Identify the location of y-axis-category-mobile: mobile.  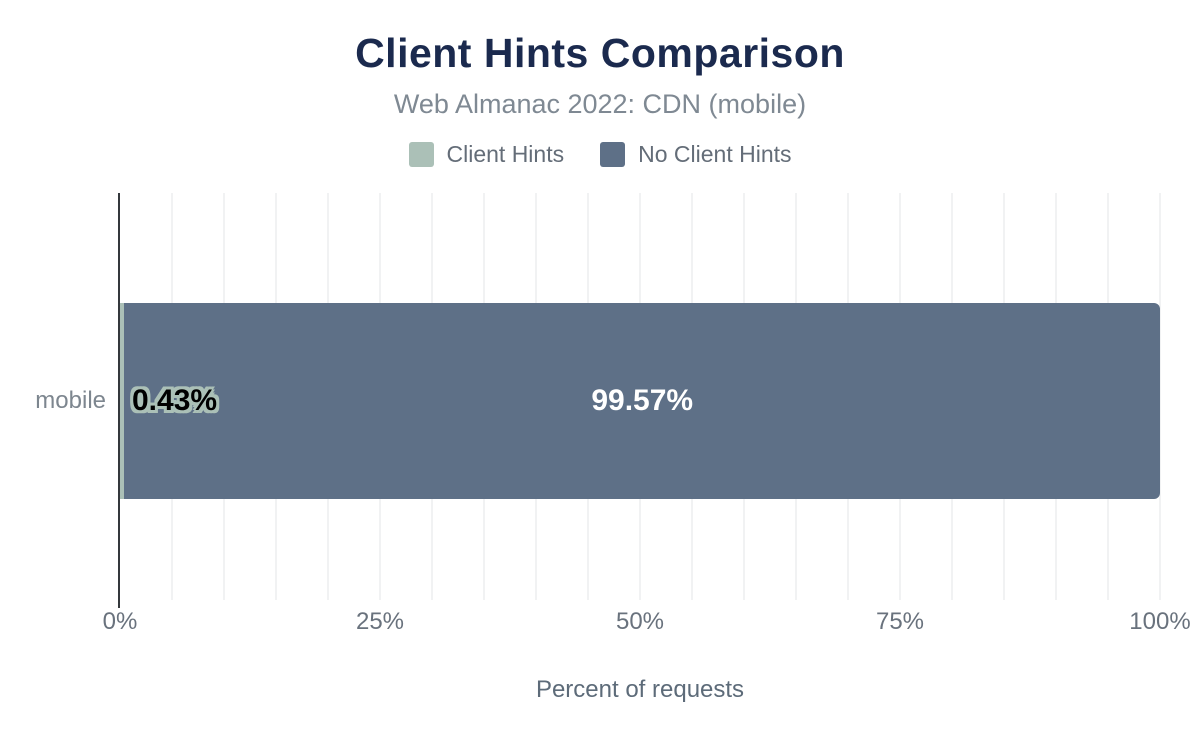
(70, 400).